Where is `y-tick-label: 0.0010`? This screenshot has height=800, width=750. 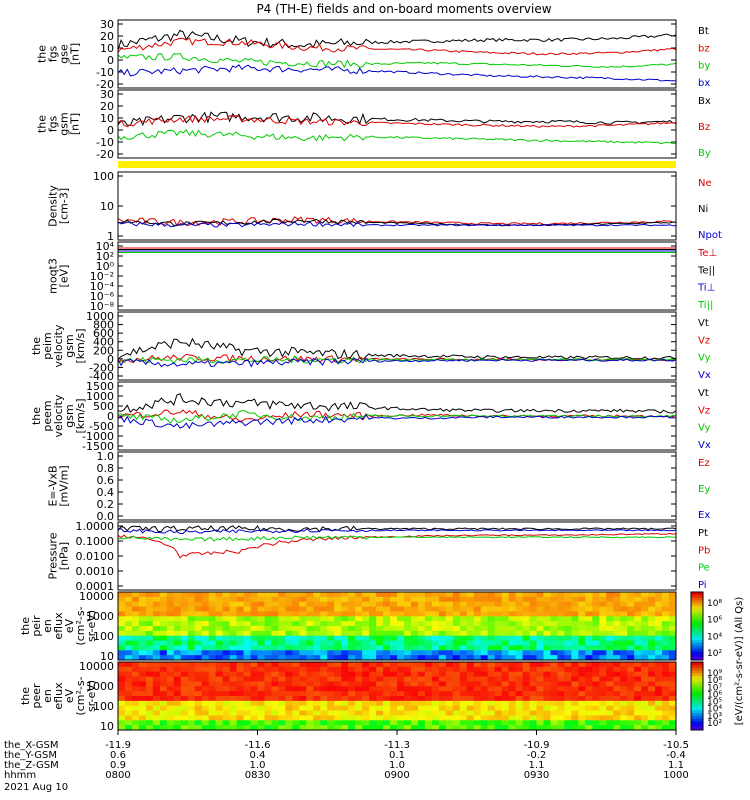 y-tick-label: 0.0010 is located at coordinates (95, 571).